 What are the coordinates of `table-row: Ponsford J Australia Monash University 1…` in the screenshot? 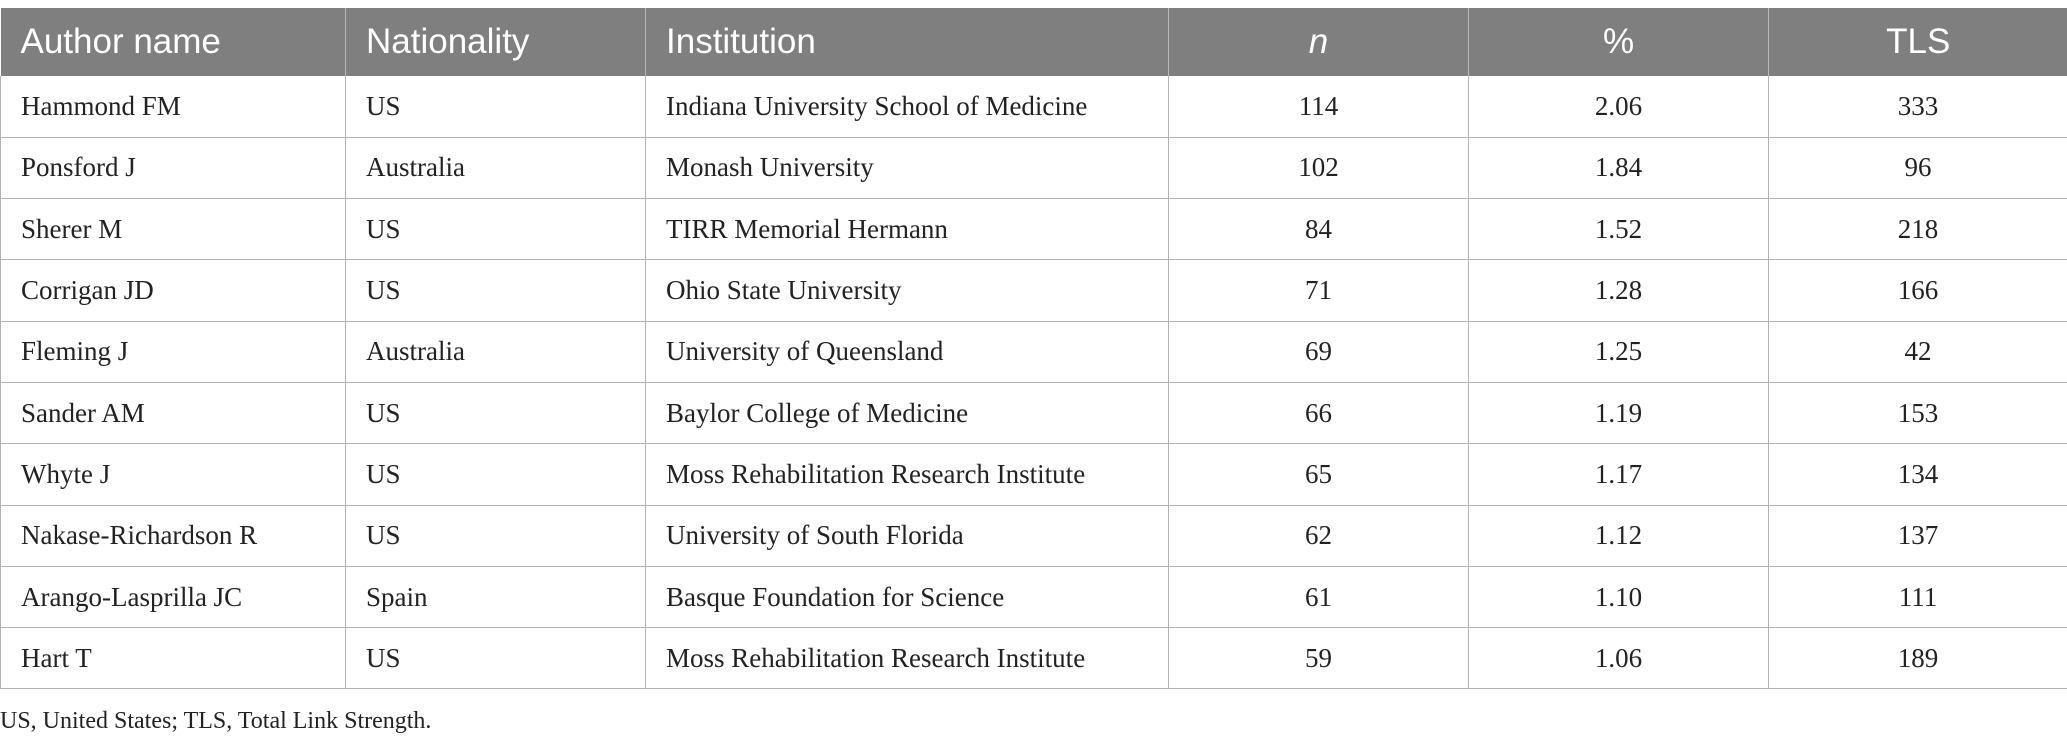 It's located at (1033, 168).